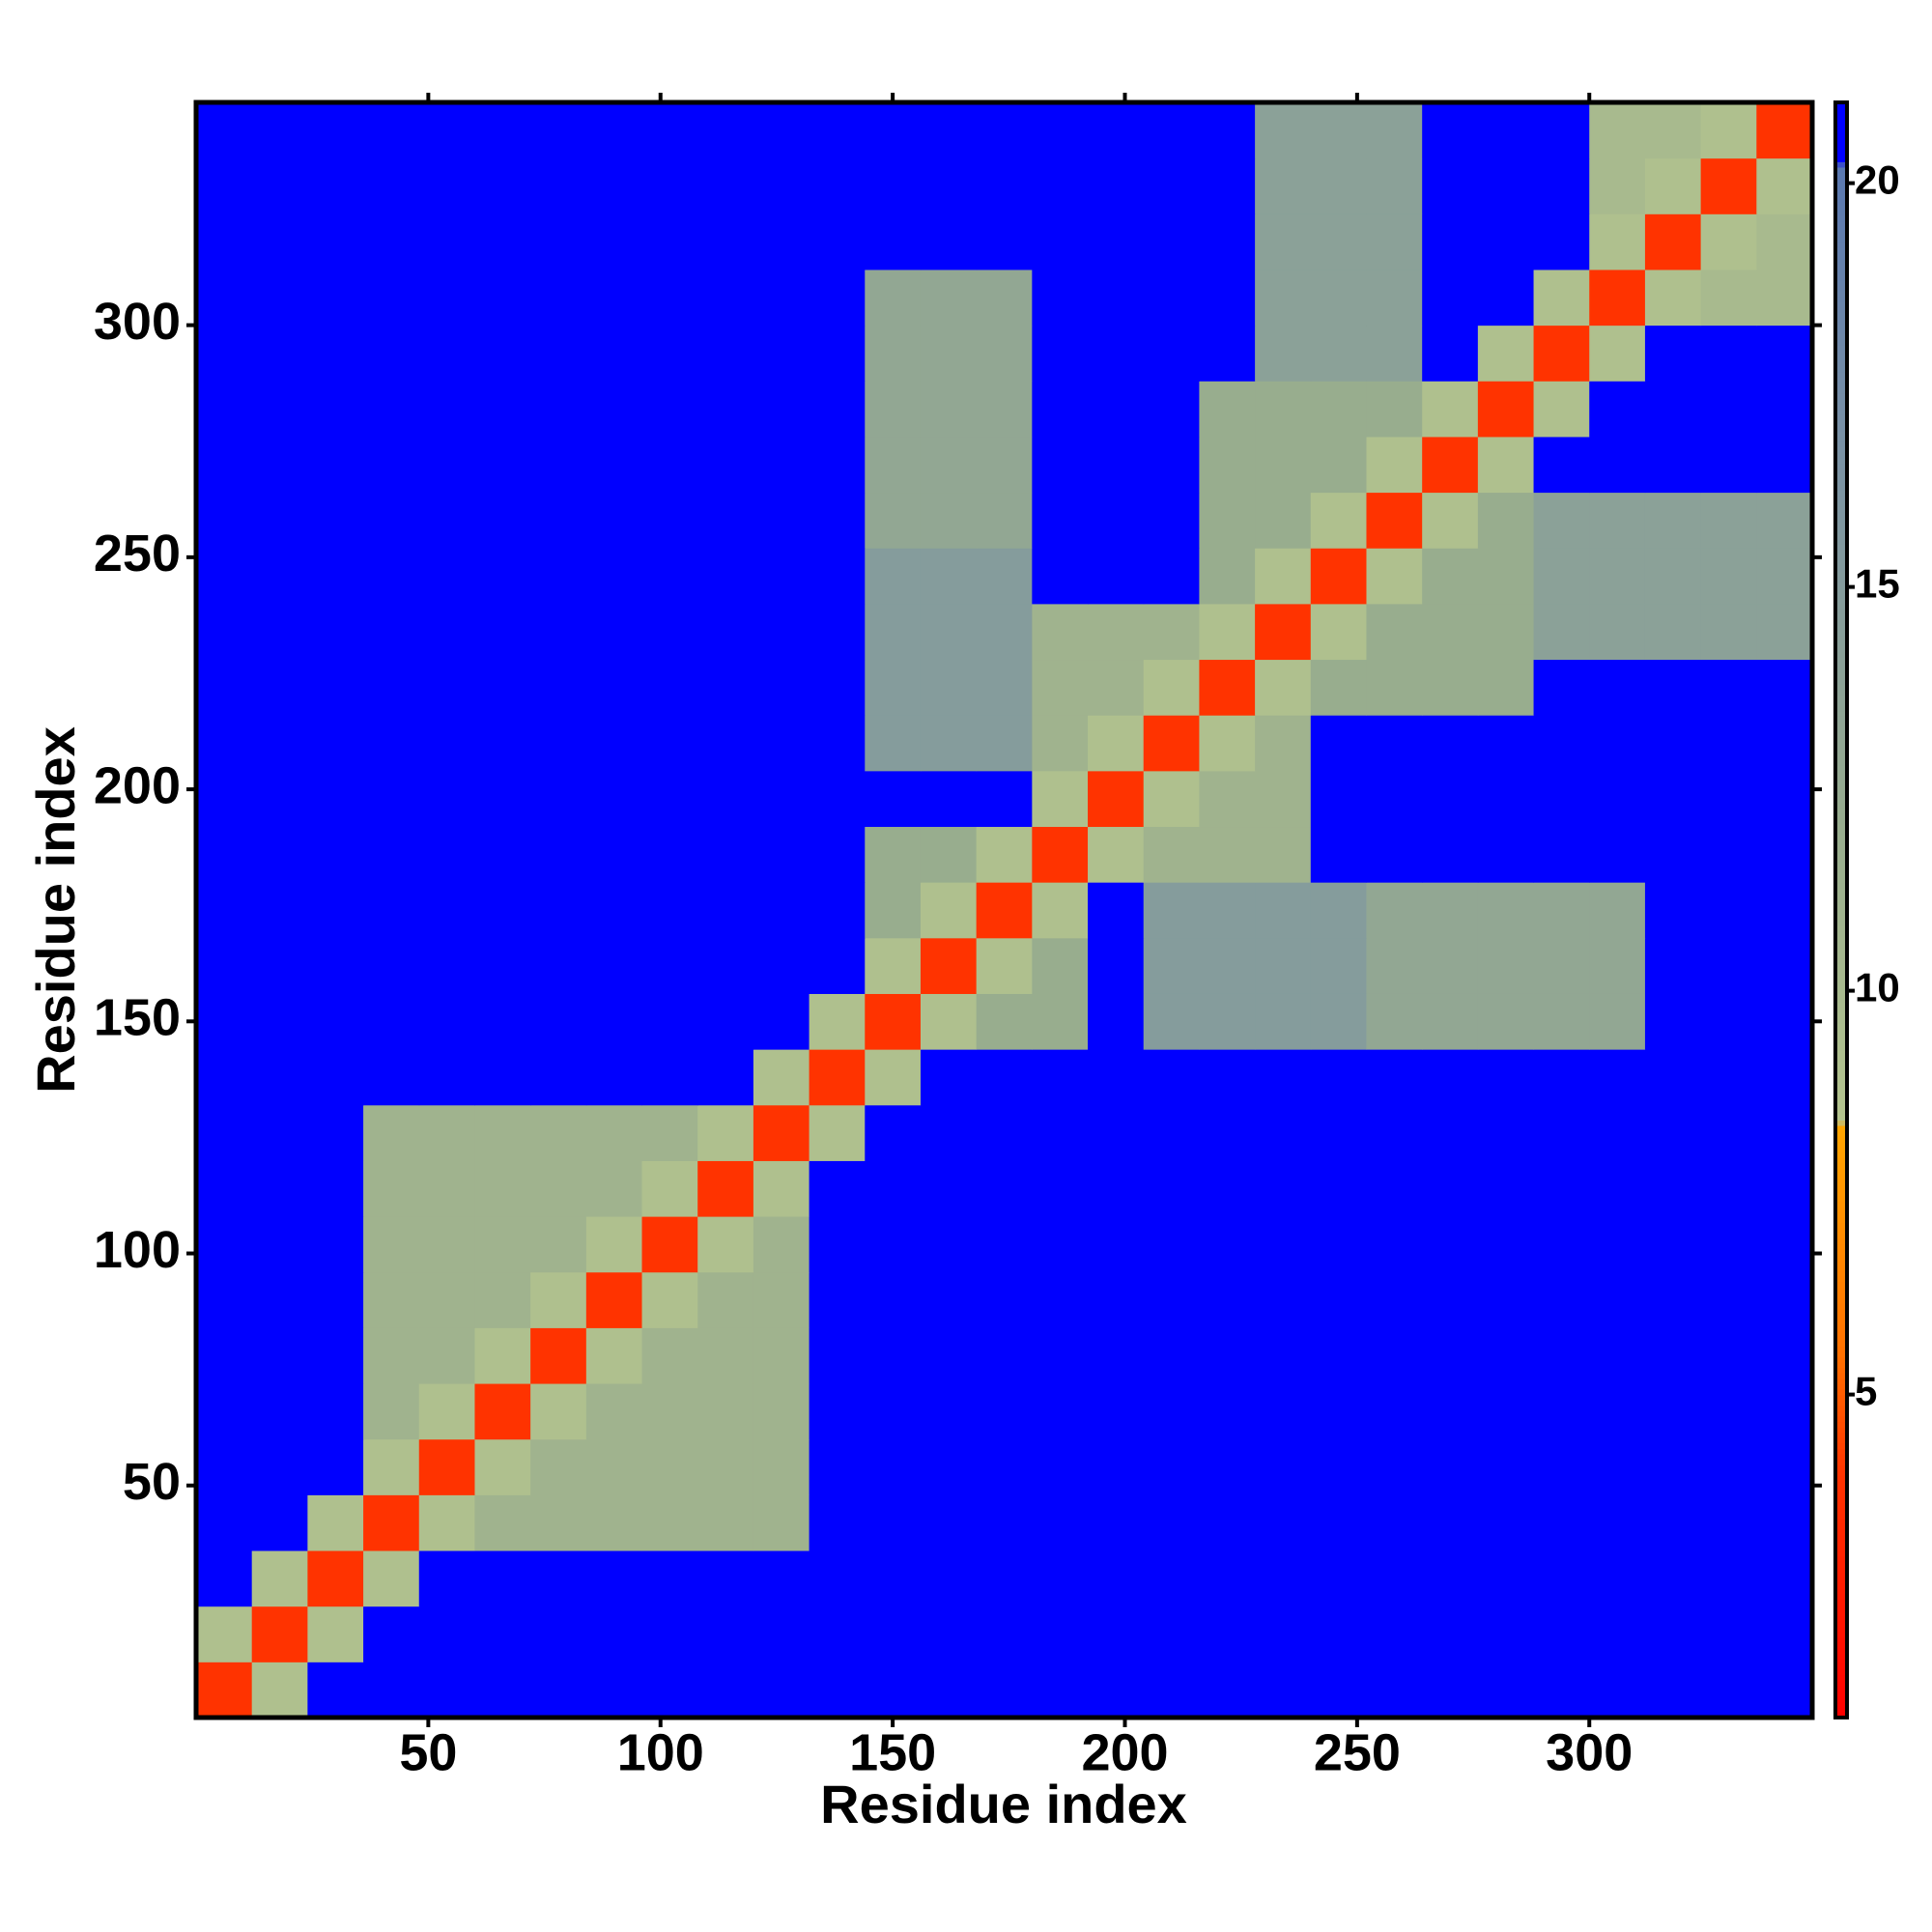 This screenshot has width=1932, height=1932. What do you see at coordinates (660, 1752) in the screenshot?
I see `x-tick-label: 100` at bounding box center [660, 1752].